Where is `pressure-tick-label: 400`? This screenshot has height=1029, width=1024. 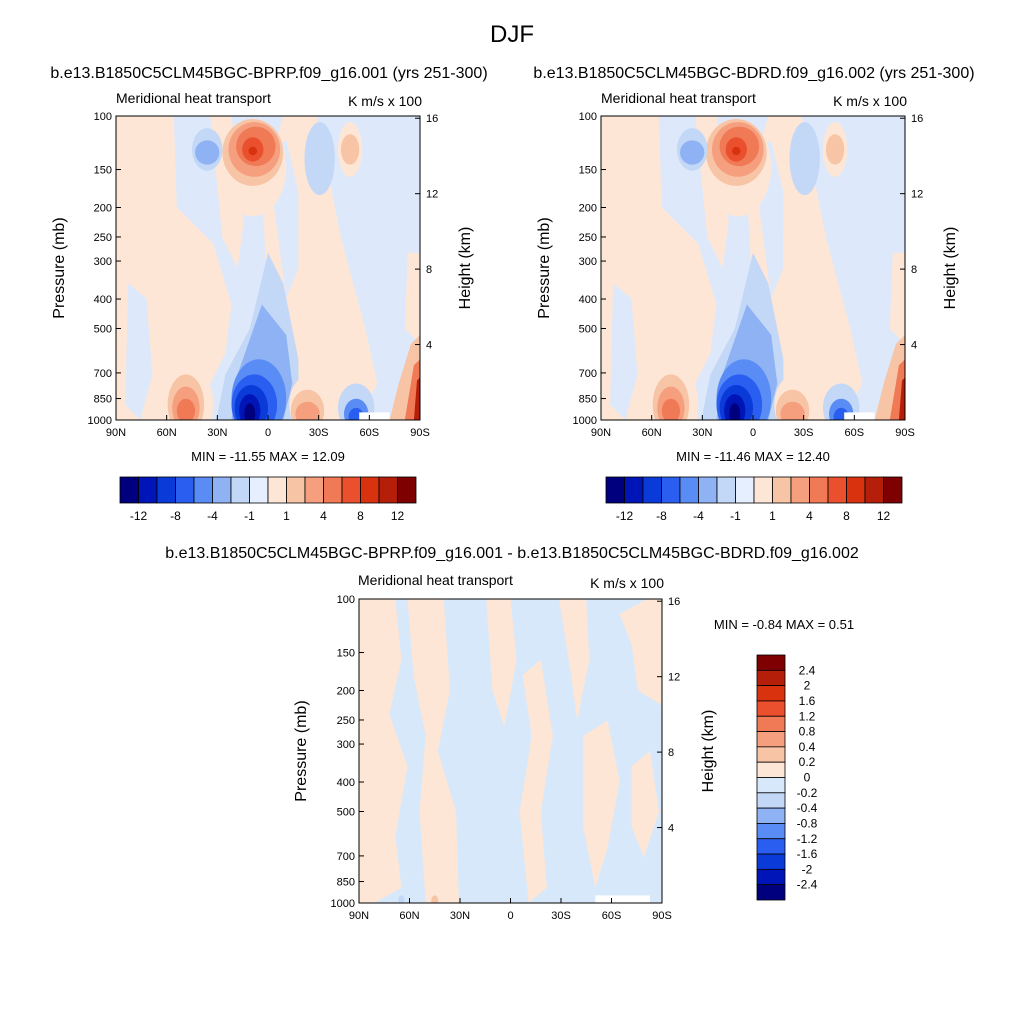
pressure-tick-label: 400 is located at coordinates (346, 783).